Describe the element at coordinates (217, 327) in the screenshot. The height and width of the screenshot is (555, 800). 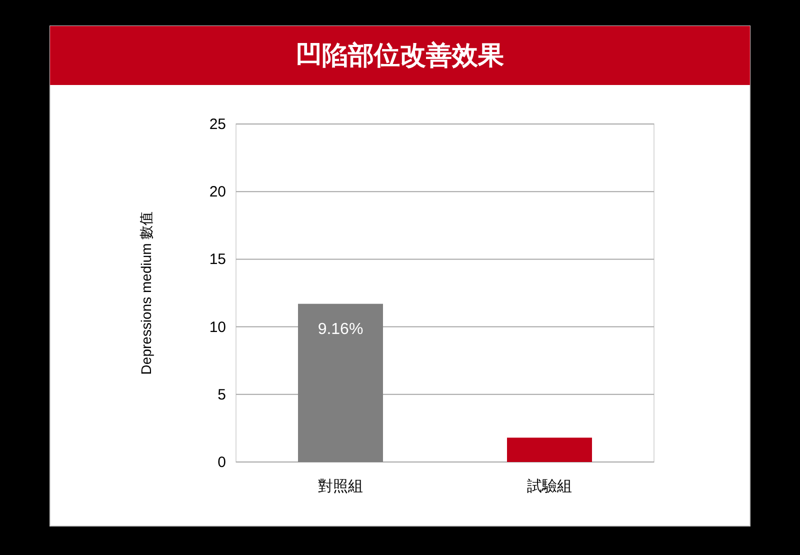
I see `y-tick-label: 10` at that location.